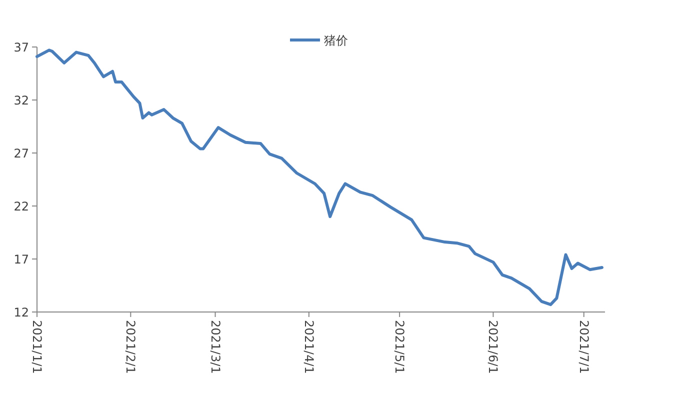 The height and width of the screenshot is (397, 673). Describe the element at coordinates (131, 347) in the screenshot. I see `x-tick-label: 2021/2/1` at that location.